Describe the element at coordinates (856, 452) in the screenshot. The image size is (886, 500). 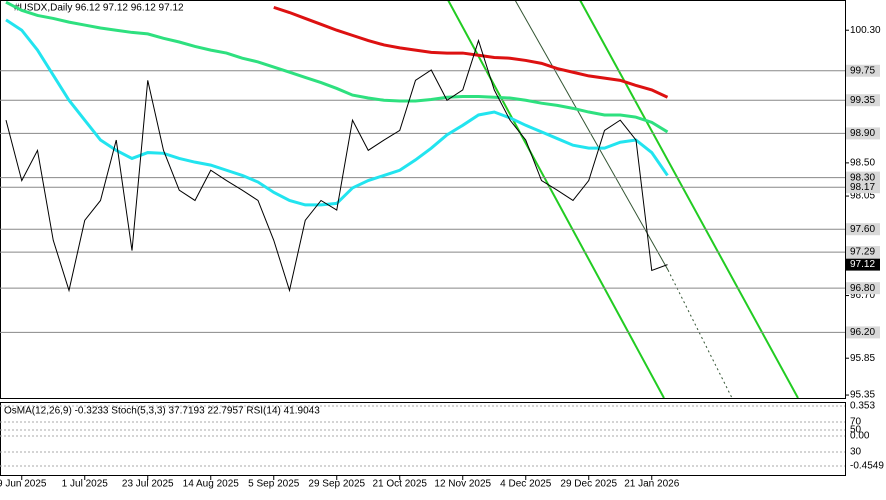
I see `panel-label: 30` at that location.